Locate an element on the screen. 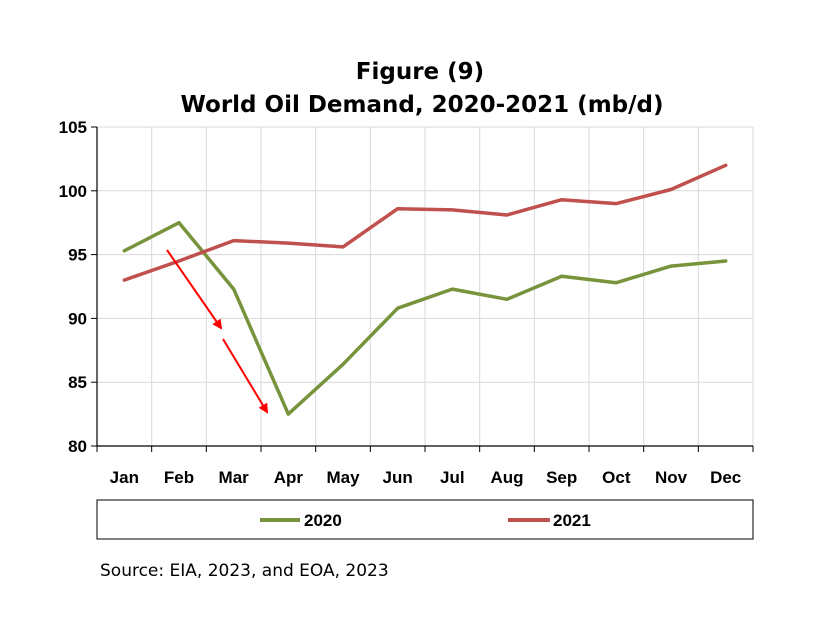 This screenshot has height=618, width=817. y-tick-label: 85 is located at coordinates (77, 382).